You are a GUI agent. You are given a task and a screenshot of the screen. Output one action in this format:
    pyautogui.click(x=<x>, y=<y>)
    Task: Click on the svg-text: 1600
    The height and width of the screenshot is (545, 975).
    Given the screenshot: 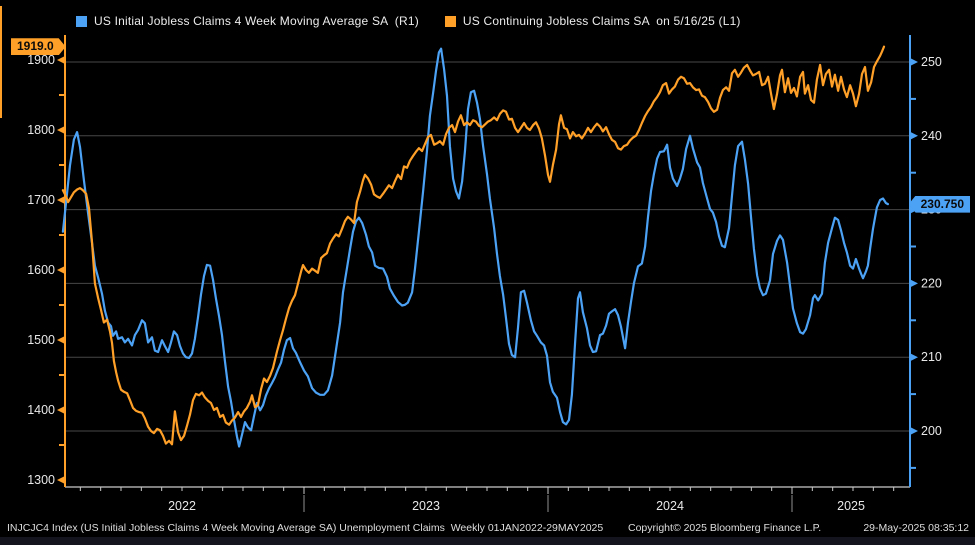 What is the action you would take?
    pyautogui.click(x=41, y=270)
    